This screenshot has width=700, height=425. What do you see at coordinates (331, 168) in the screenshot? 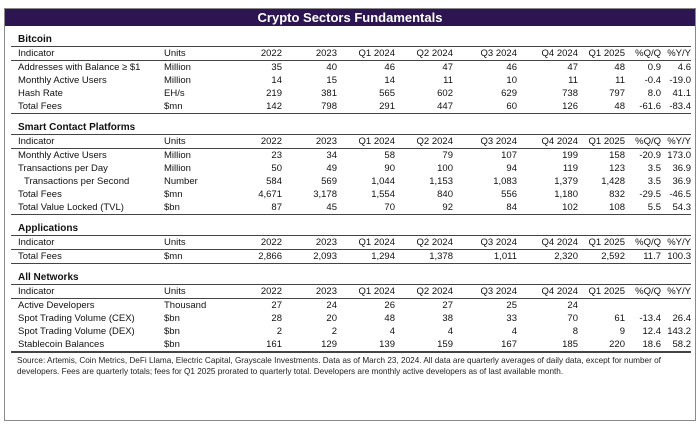
I see `value-cell: 49` at bounding box center [331, 168].